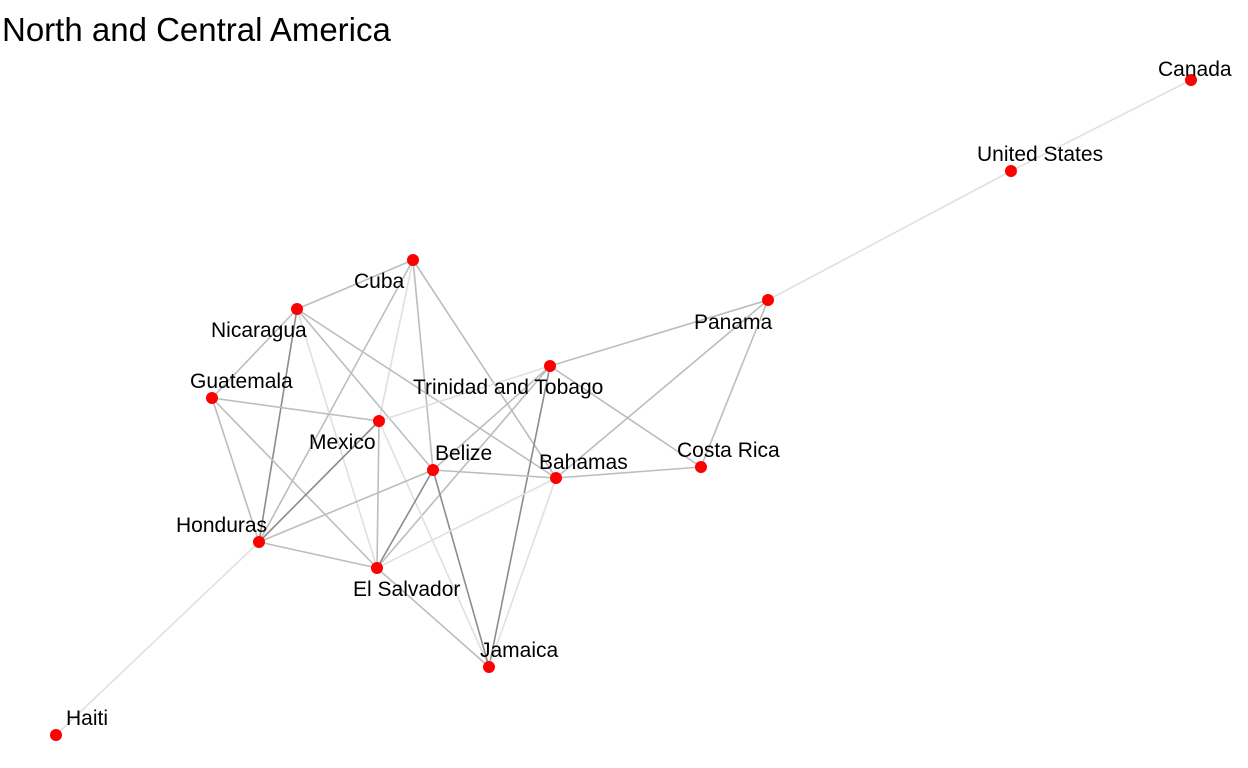 The width and height of the screenshot is (1248, 768). What do you see at coordinates (259, 330) in the screenshot?
I see `node-label-nicaragua: Nicaragua` at bounding box center [259, 330].